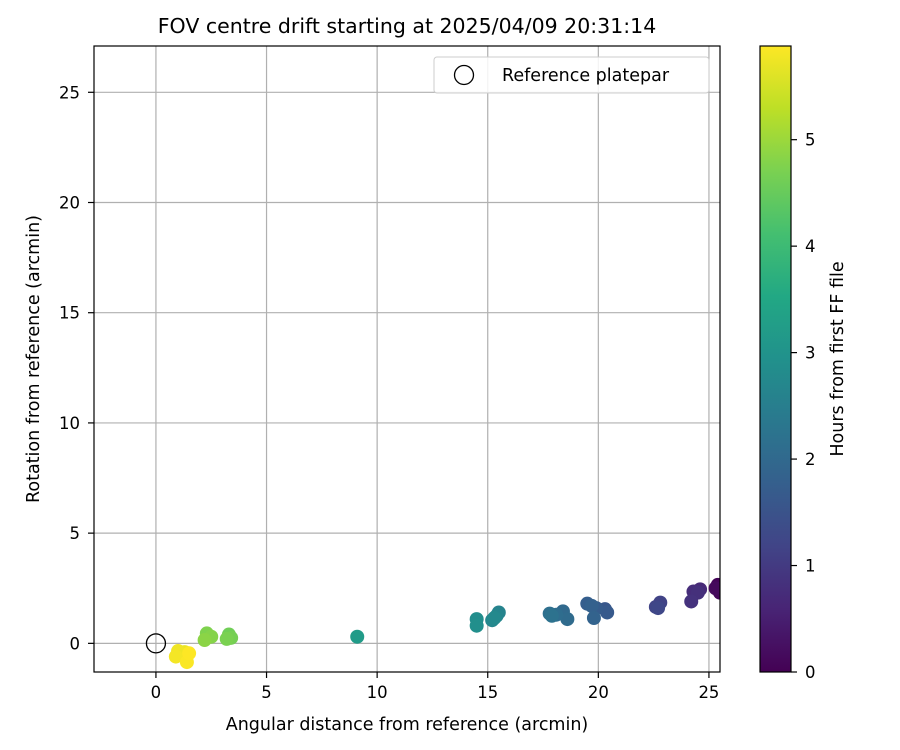  What do you see at coordinates (435, 687) in the screenshot?
I see `x-axis-ticks: 0 5 10 15 20 25` at bounding box center [435, 687].